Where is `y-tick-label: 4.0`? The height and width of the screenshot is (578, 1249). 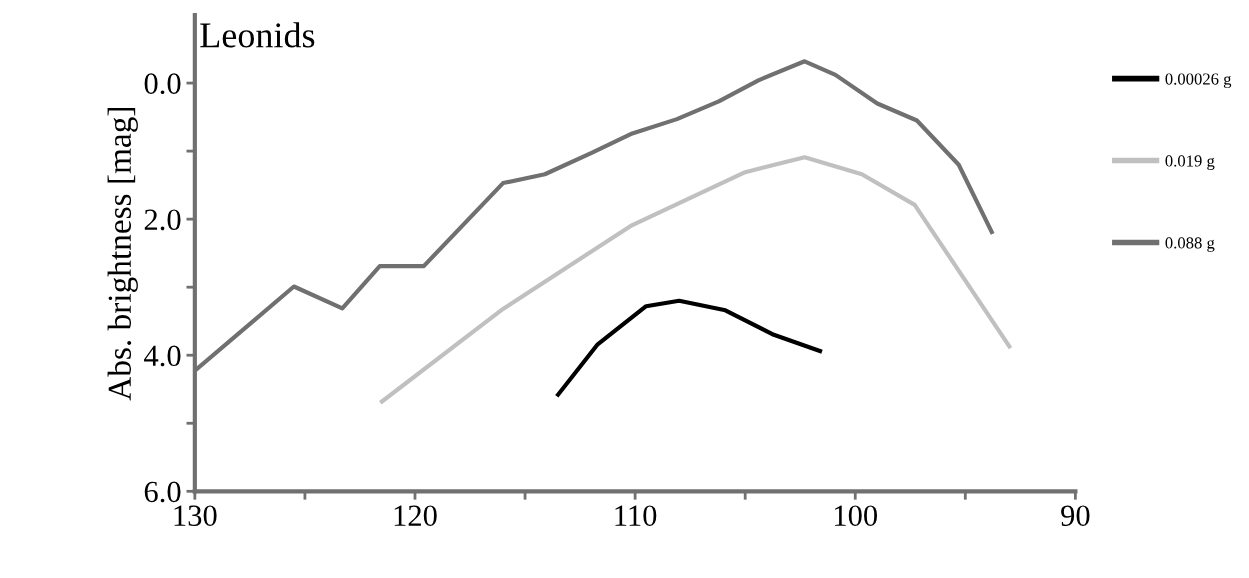 y-tick-label: 4.0 is located at coordinates (162, 356).